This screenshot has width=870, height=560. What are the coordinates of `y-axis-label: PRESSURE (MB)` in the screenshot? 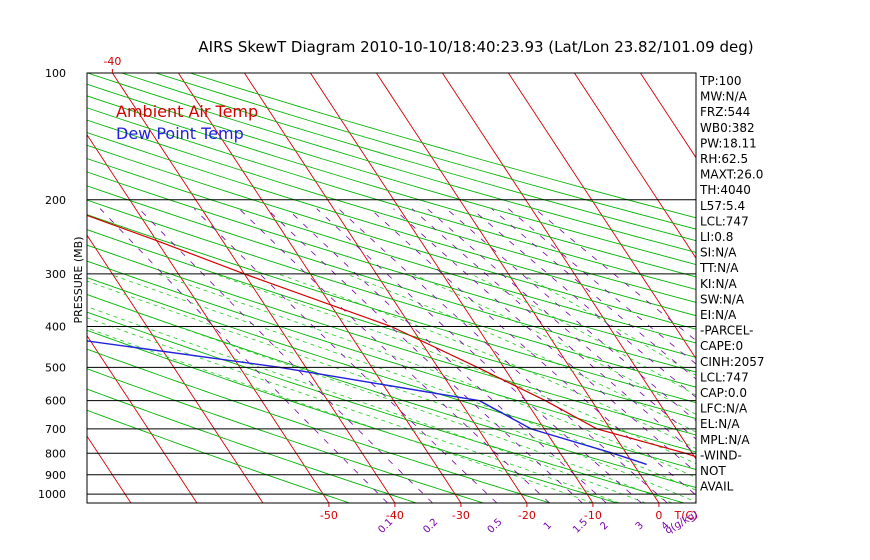 It's located at (78, 280).